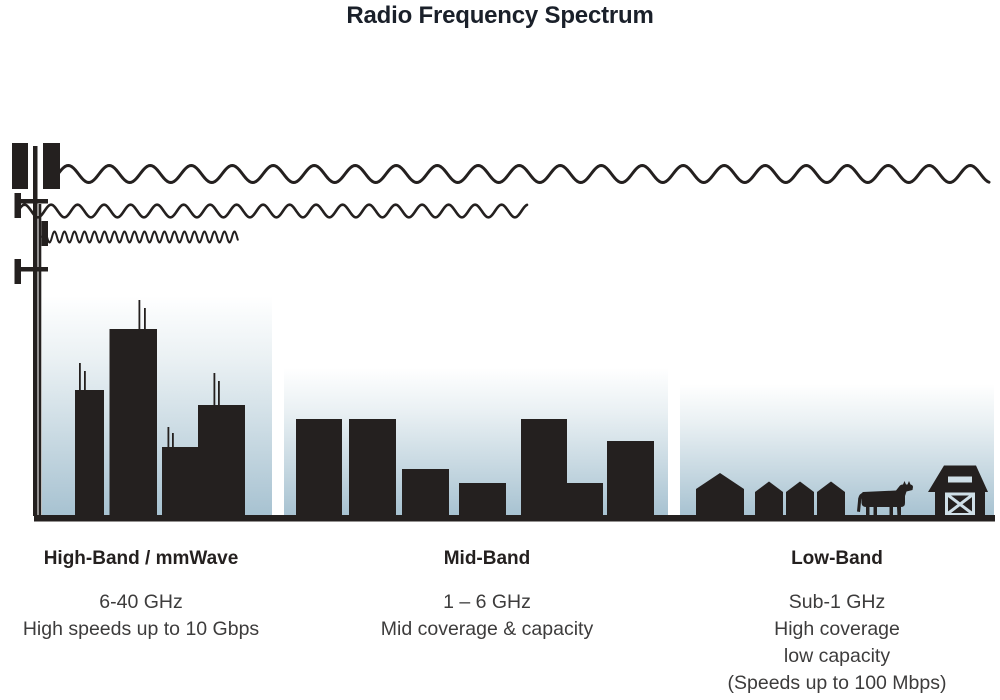 The height and width of the screenshot is (700, 1000). Describe the element at coordinates (160, 408) in the screenshot. I see `high-band-skyline` at that location.